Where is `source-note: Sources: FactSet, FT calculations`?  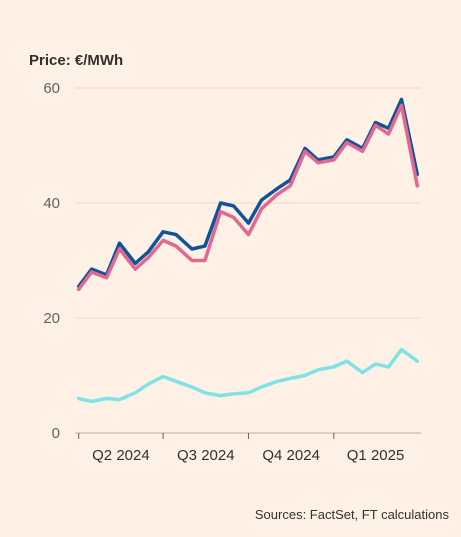
source-note: Sources: FactSet, FT calculations is located at coordinates (351, 514).